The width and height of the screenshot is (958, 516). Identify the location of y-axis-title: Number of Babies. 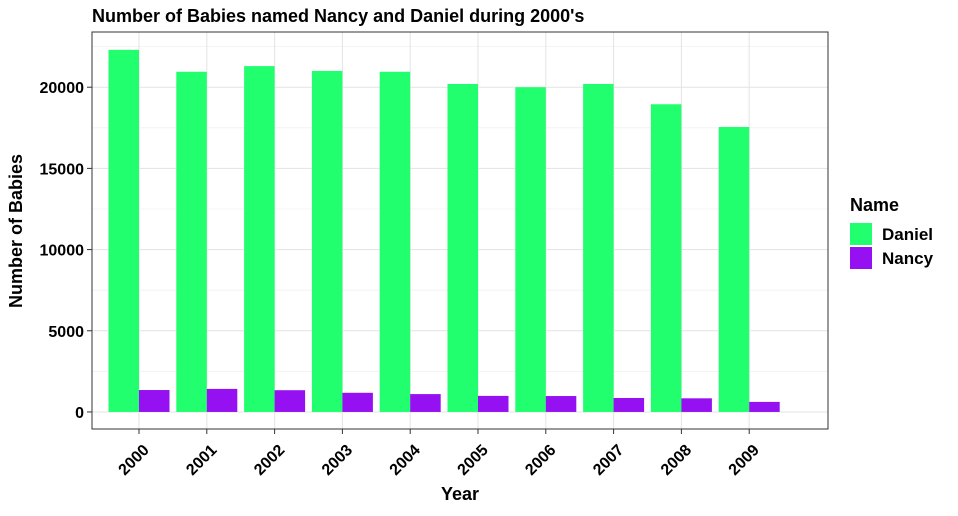
(16, 231).